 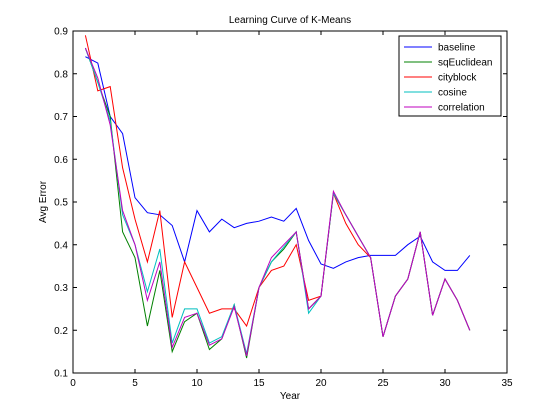 I want to click on chart-title: Learning Curve of K-Means, so click(x=290, y=20).